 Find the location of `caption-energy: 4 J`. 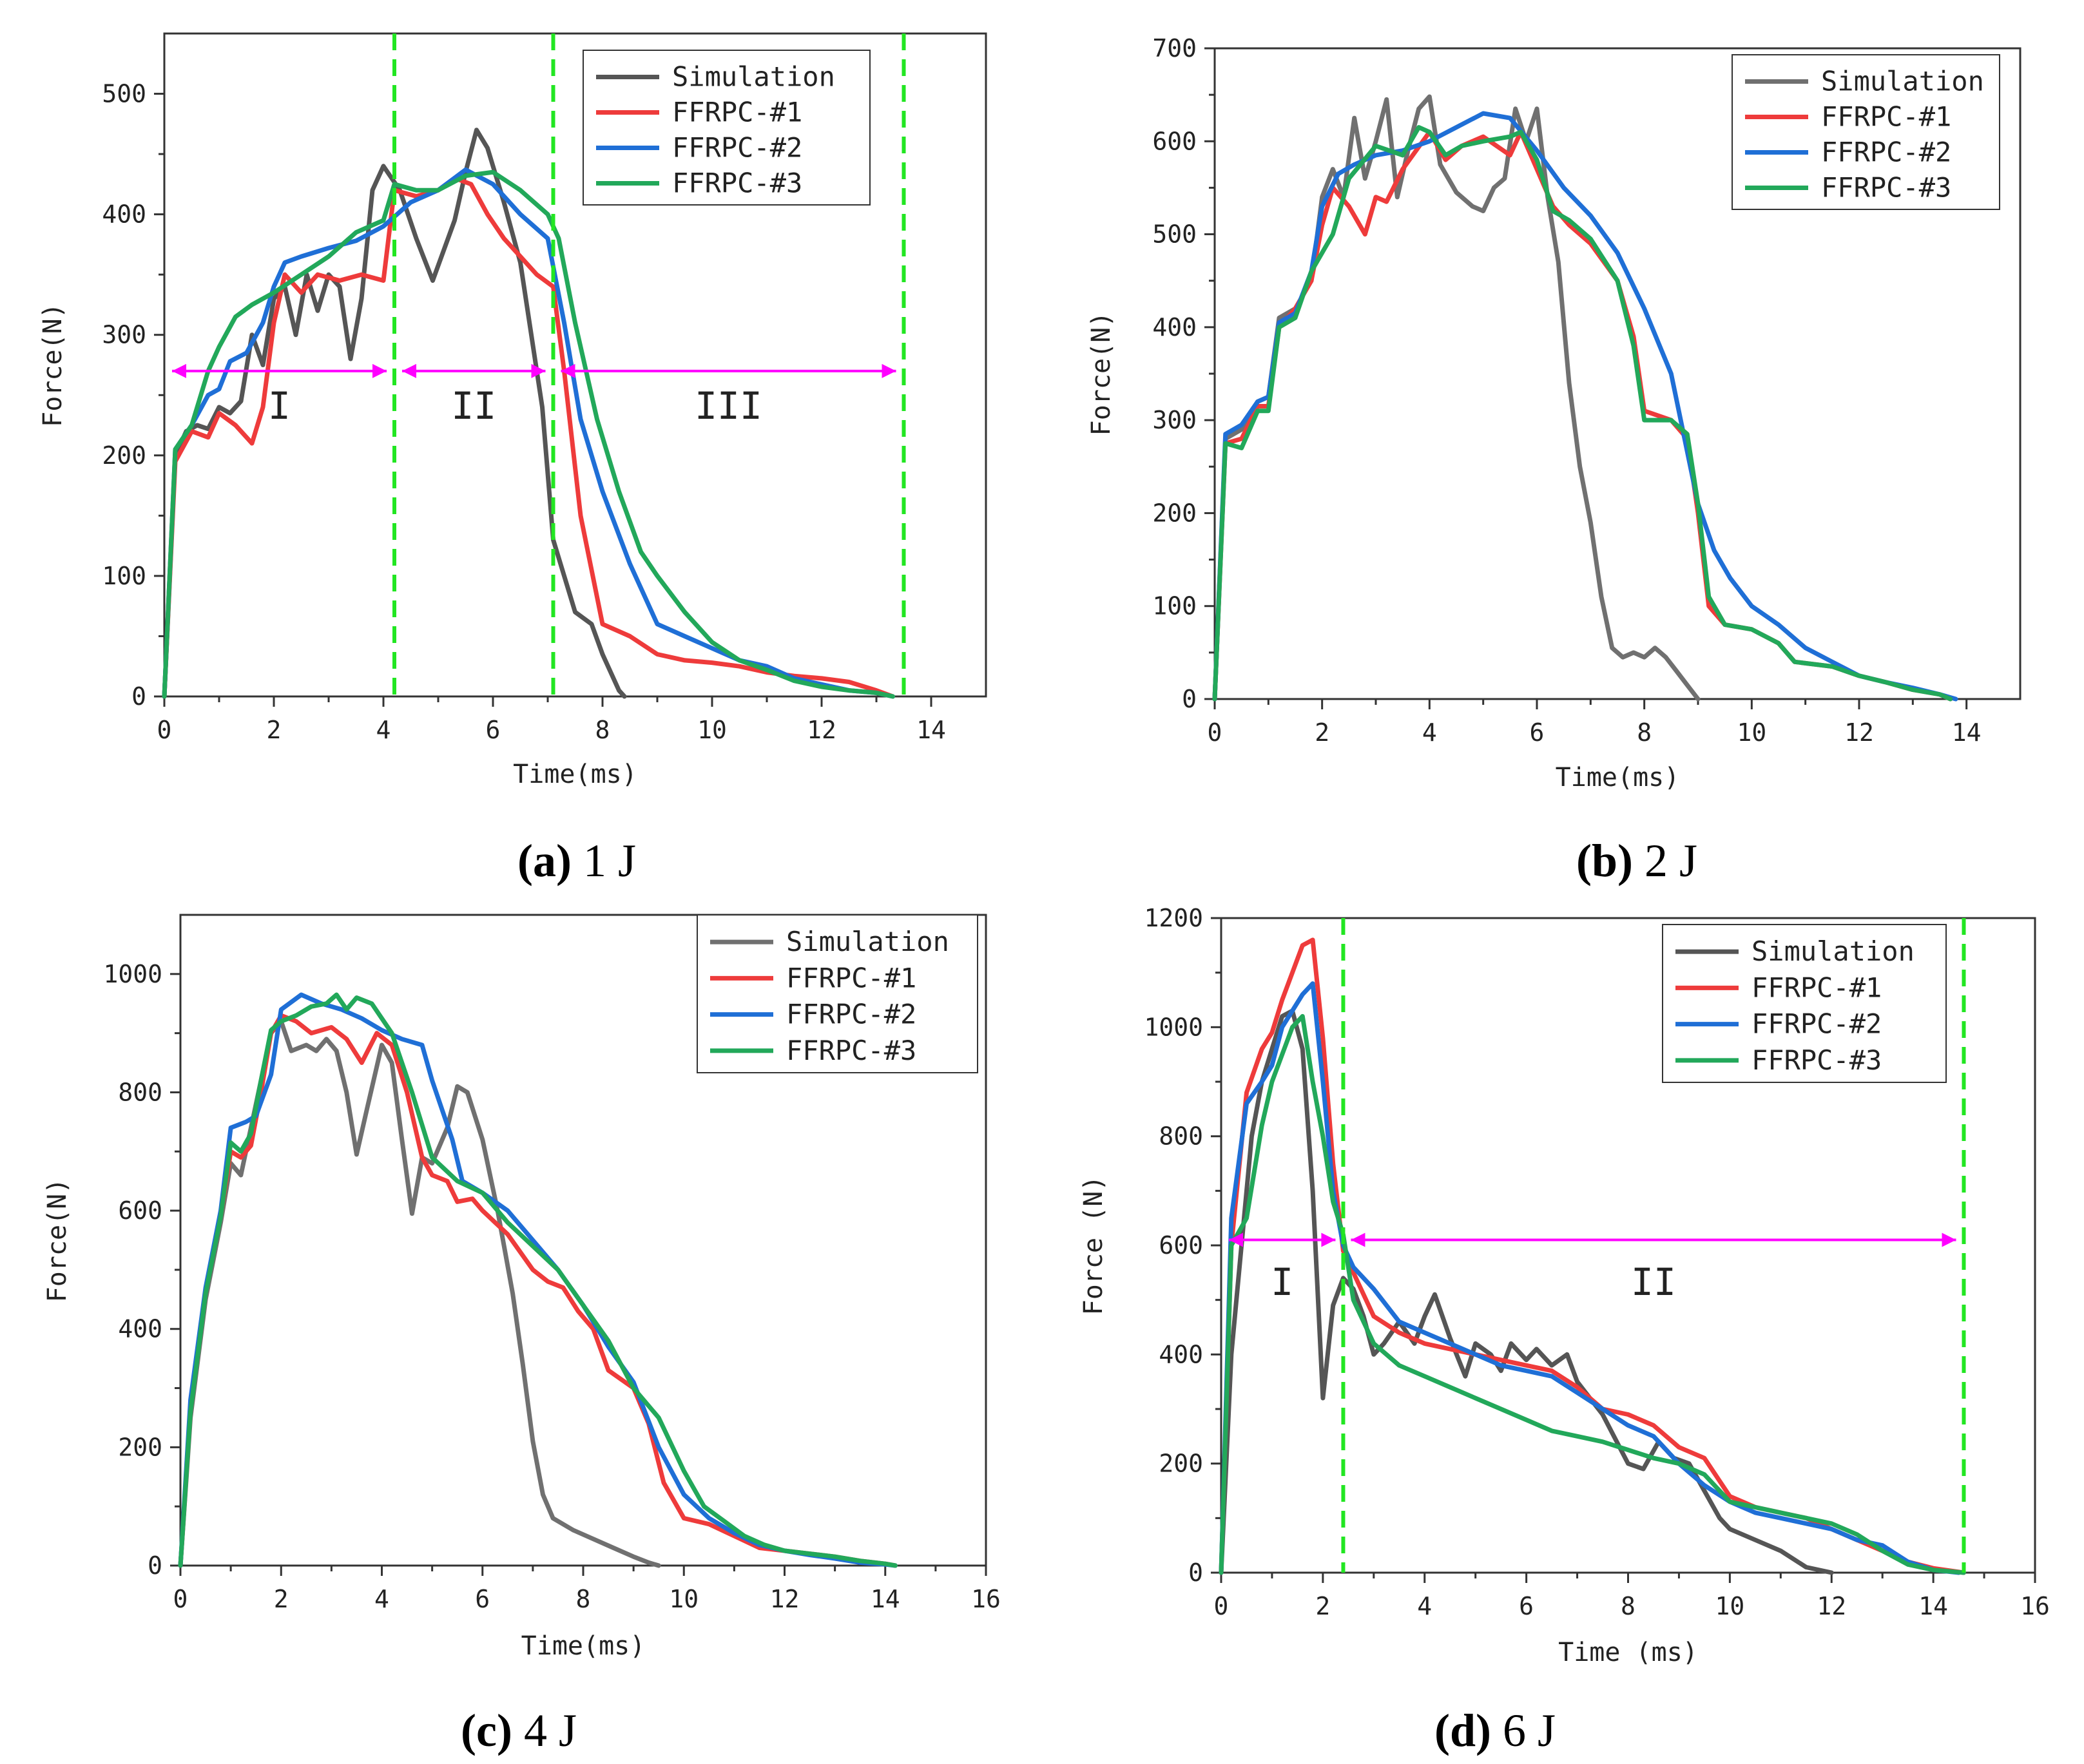

caption-energy: 4 J is located at coordinates (545, 1730).